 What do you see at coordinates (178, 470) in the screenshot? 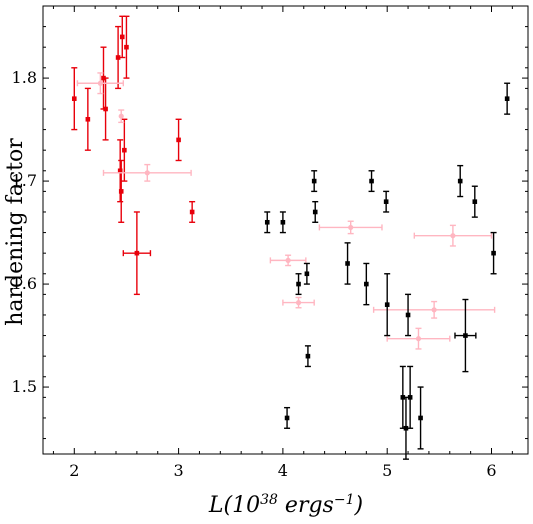
I see `x-tick-label: 3` at bounding box center [178, 470].